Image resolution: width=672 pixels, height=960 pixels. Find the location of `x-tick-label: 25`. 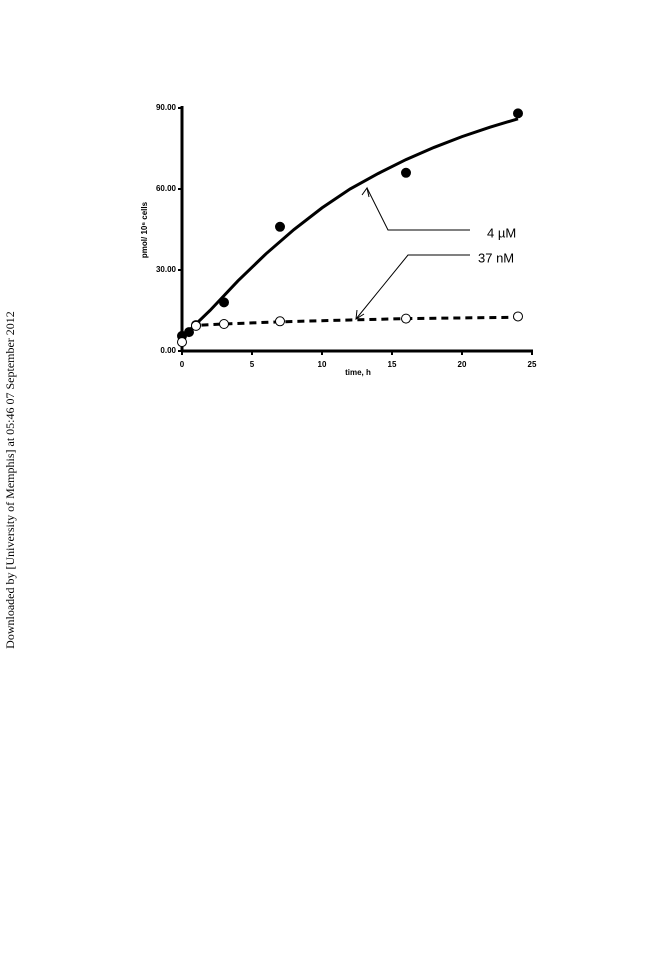

x-tick-label: 25 is located at coordinates (532, 364).